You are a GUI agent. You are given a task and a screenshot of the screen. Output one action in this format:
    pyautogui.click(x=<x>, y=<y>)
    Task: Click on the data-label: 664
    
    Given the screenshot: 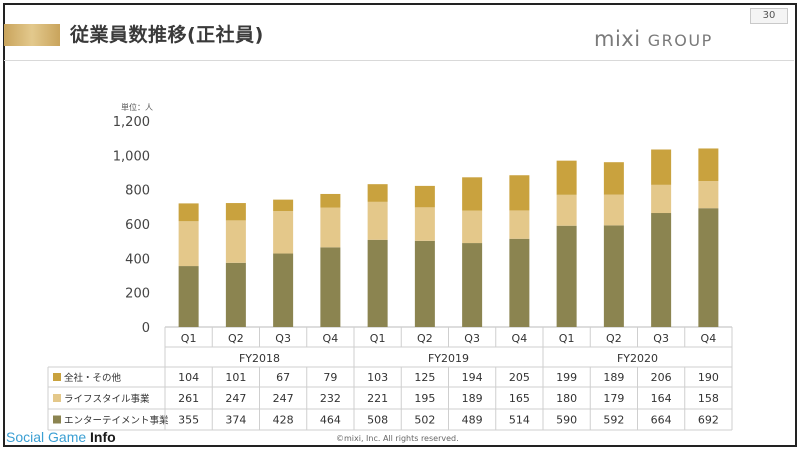 What is the action you would take?
    pyautogui.click(x=661, y=420)
    